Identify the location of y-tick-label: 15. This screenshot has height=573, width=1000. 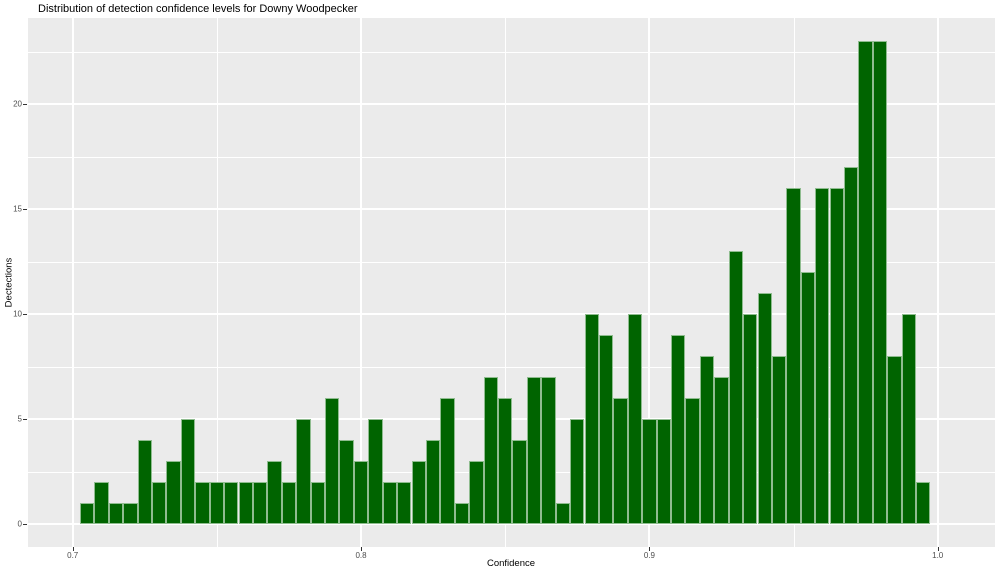
(17, 209).